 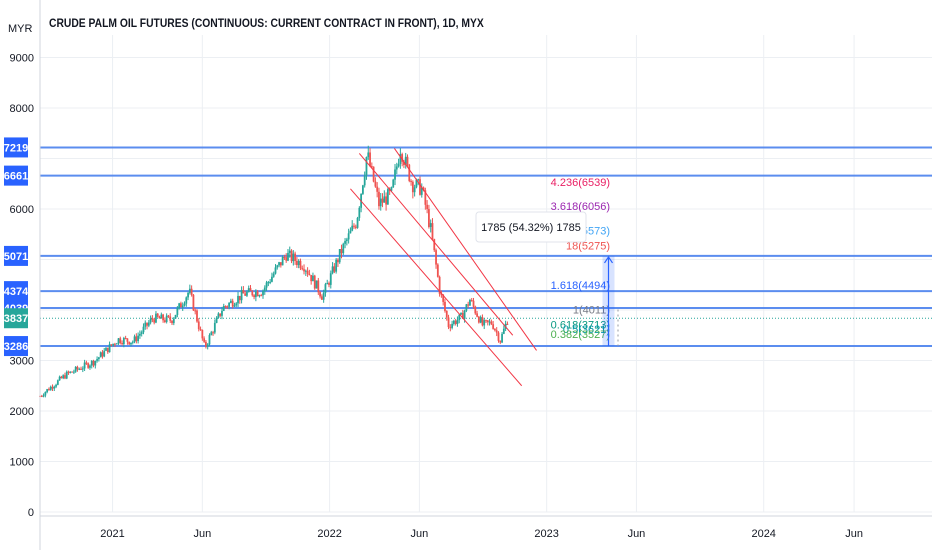 What do you see at coordinates (588, 247) in the screenshot?
I see `fib-level-label: 18(5275)` at bounding box center [588, 247].